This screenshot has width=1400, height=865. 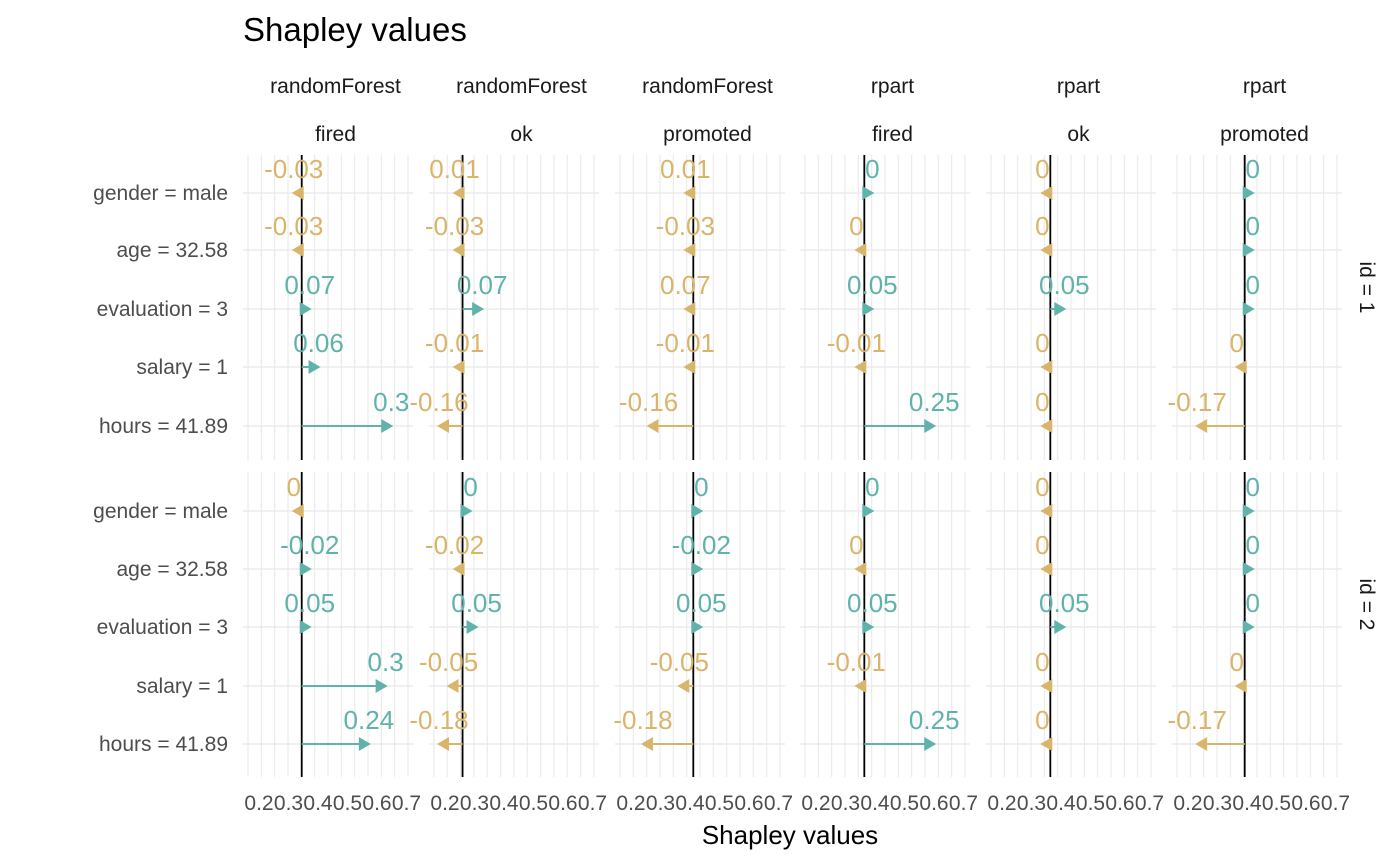 What do you see at coordinates (318, 343) in the screenshot?
I see `shap-value-label: 0.06` at bounding box center [318, 343].